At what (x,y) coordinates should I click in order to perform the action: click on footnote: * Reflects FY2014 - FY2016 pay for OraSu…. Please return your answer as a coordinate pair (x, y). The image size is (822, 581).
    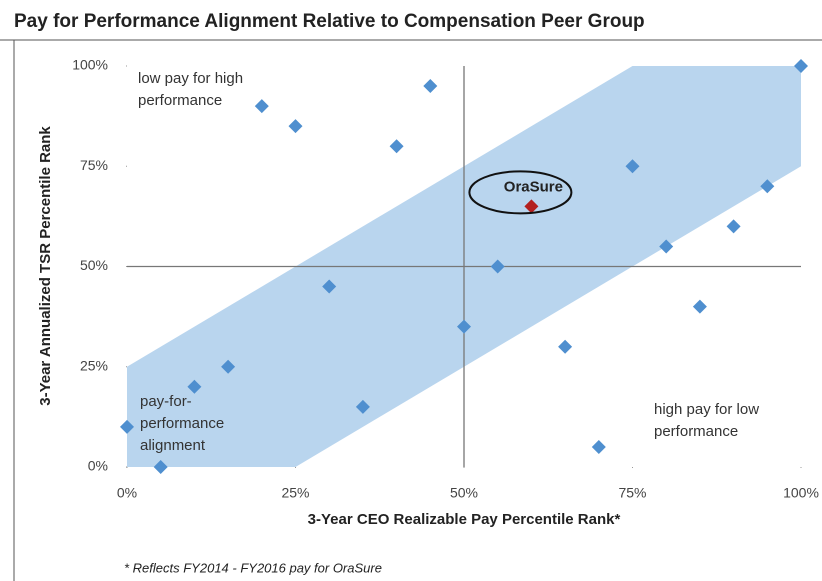
    Looking at the image, I should click on (253, 567).